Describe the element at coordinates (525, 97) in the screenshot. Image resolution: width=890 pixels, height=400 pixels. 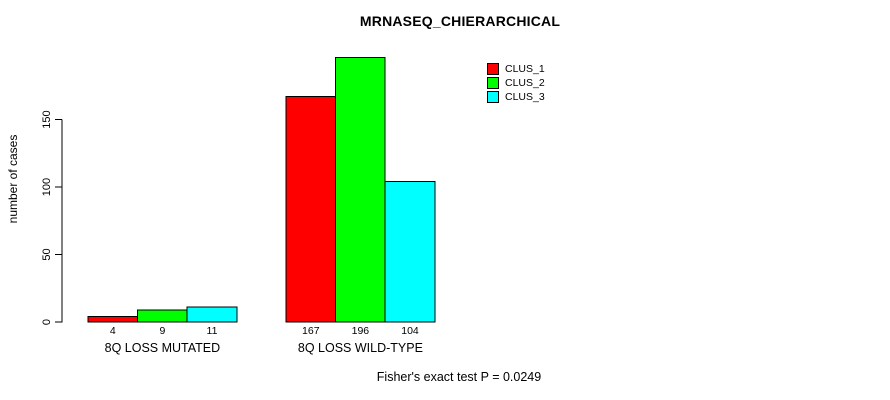
I see `legend-label: CLUS_3` at that location.